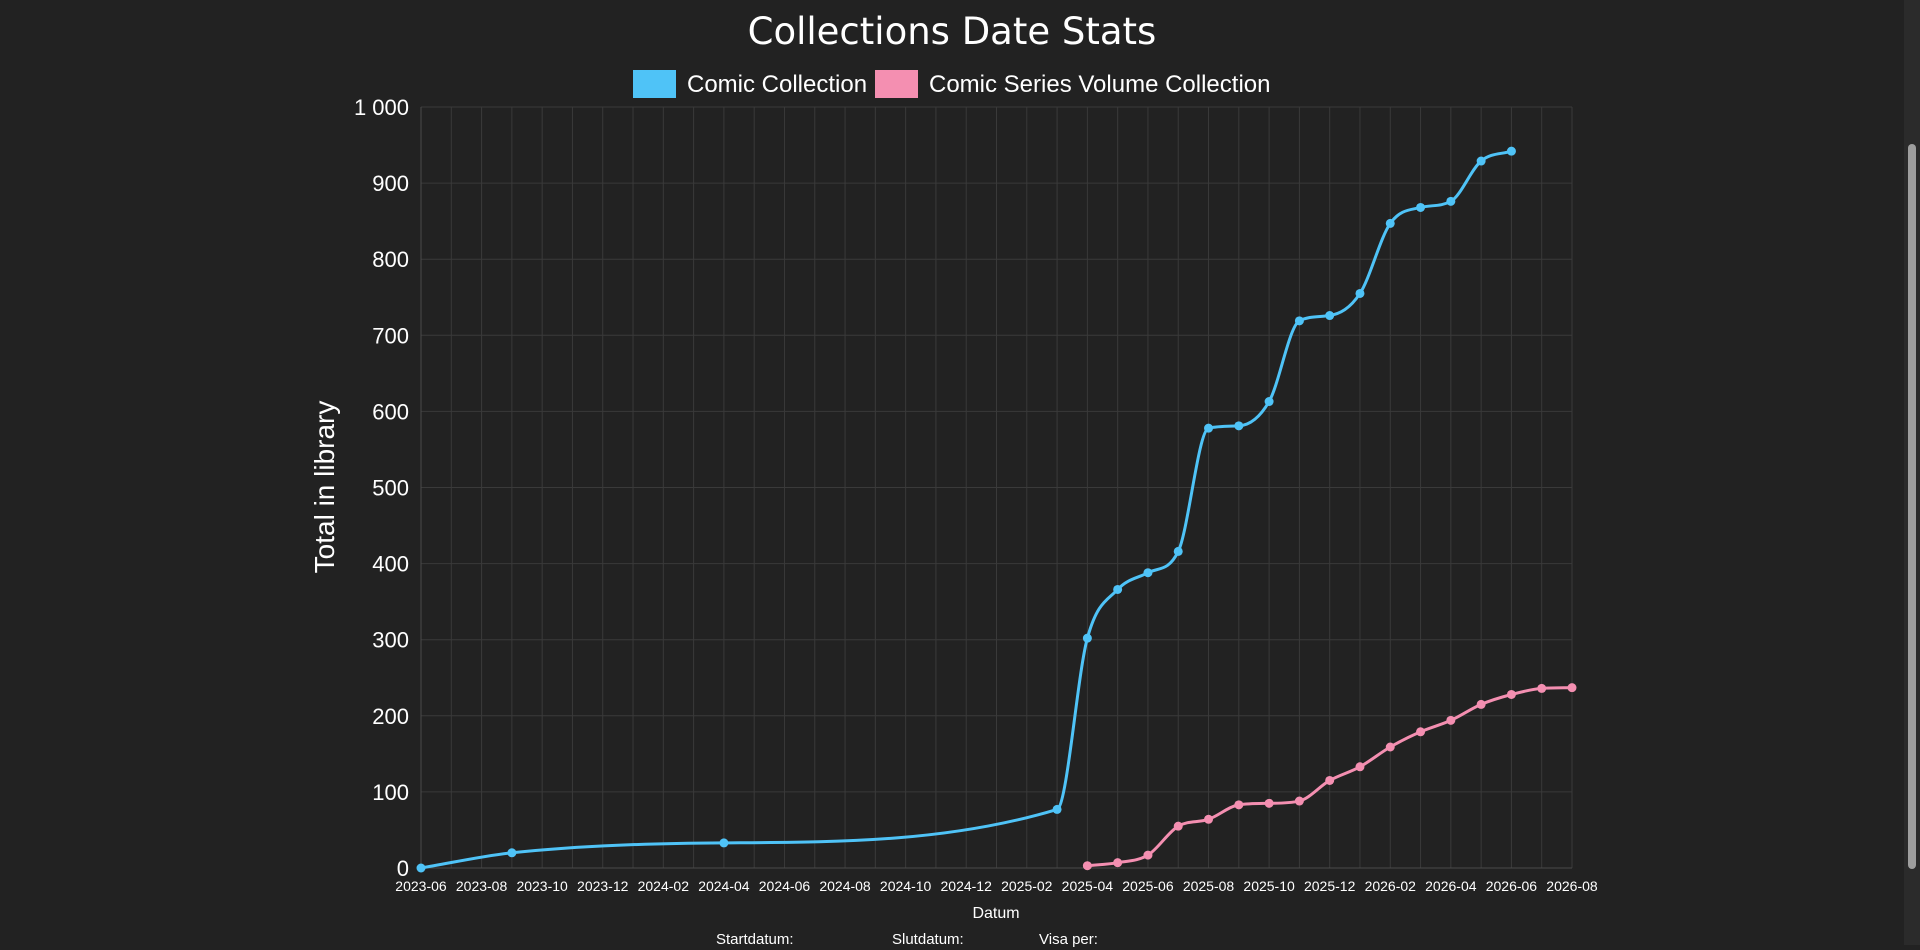 Image resolution: width=1920 pixels, height=950 pixels. What do you see at coordinates (390, 183) in the screenshot?
I see `y-tick-label: 900` at bounding box center [390, 183].